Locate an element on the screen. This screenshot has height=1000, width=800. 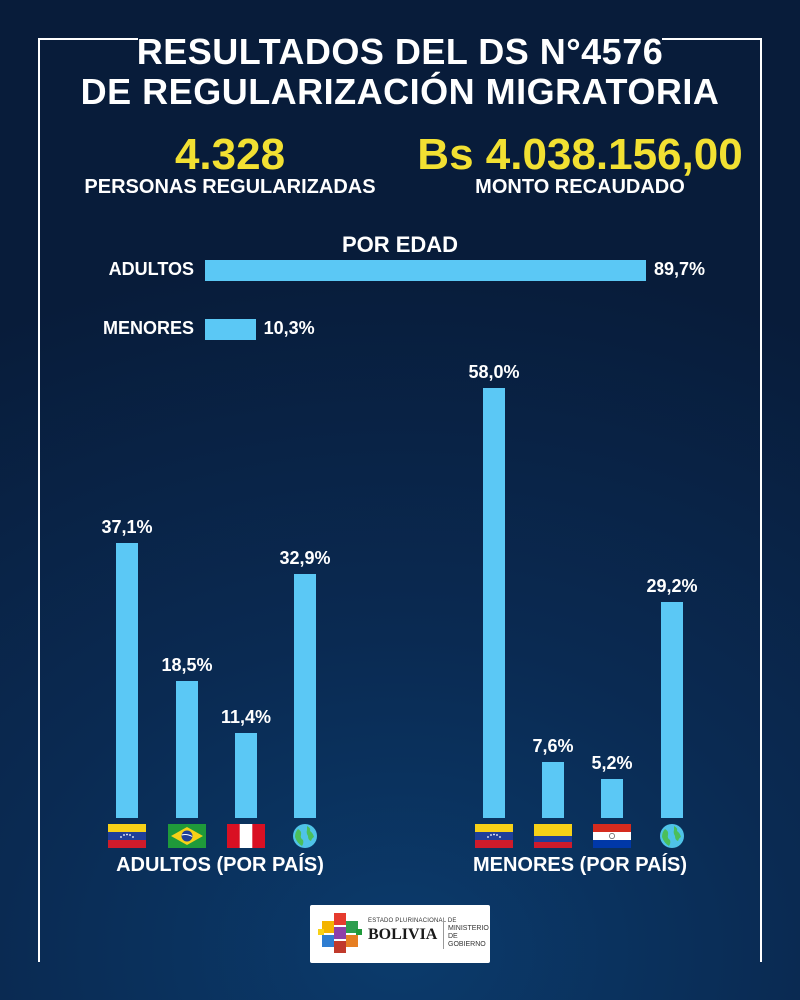
minors-bar-venezuela is located at coordinates (494, 603).